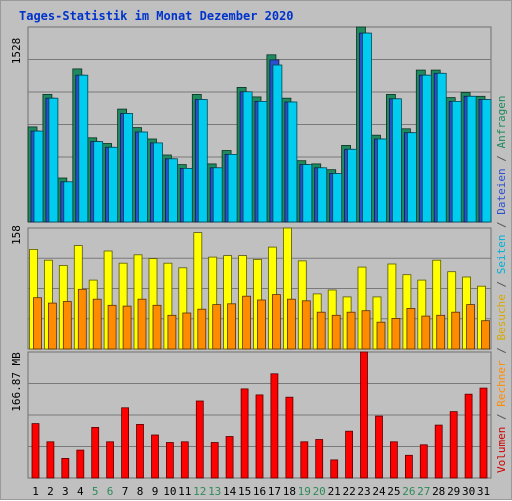  I want to click on chart-title: Tages-Statistik im Monat Dezember 2020, so click(156, 16).